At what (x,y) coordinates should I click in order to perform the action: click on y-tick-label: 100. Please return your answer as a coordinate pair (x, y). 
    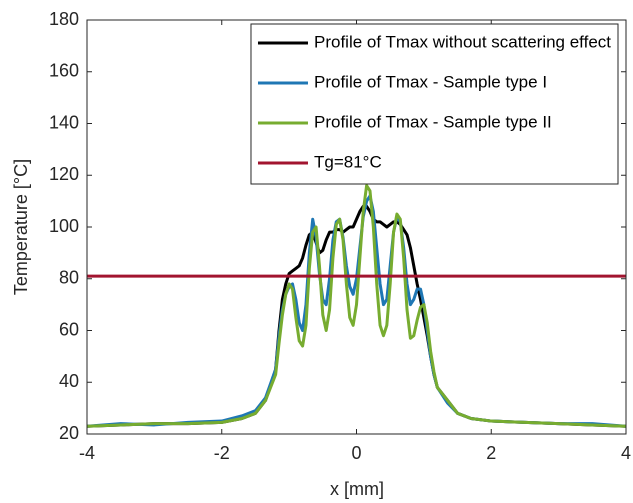
    Looking at the image, I should click on (64, 226).